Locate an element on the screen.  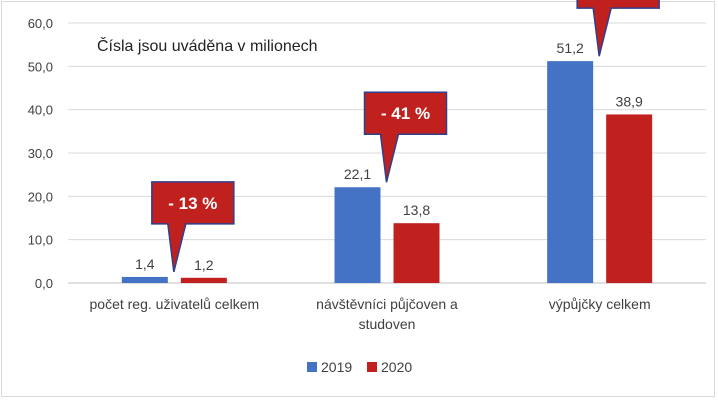
y-tick-label: 30,0 is located at coordinates (40, 153).